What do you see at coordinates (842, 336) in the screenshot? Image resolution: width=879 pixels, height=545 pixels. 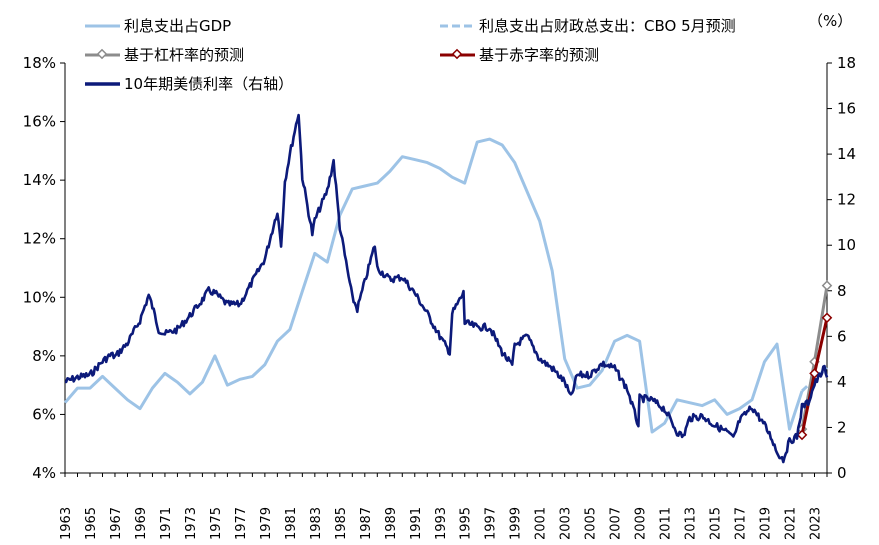 I see `right-tick-label: 6` at bounding box center [842, 336].